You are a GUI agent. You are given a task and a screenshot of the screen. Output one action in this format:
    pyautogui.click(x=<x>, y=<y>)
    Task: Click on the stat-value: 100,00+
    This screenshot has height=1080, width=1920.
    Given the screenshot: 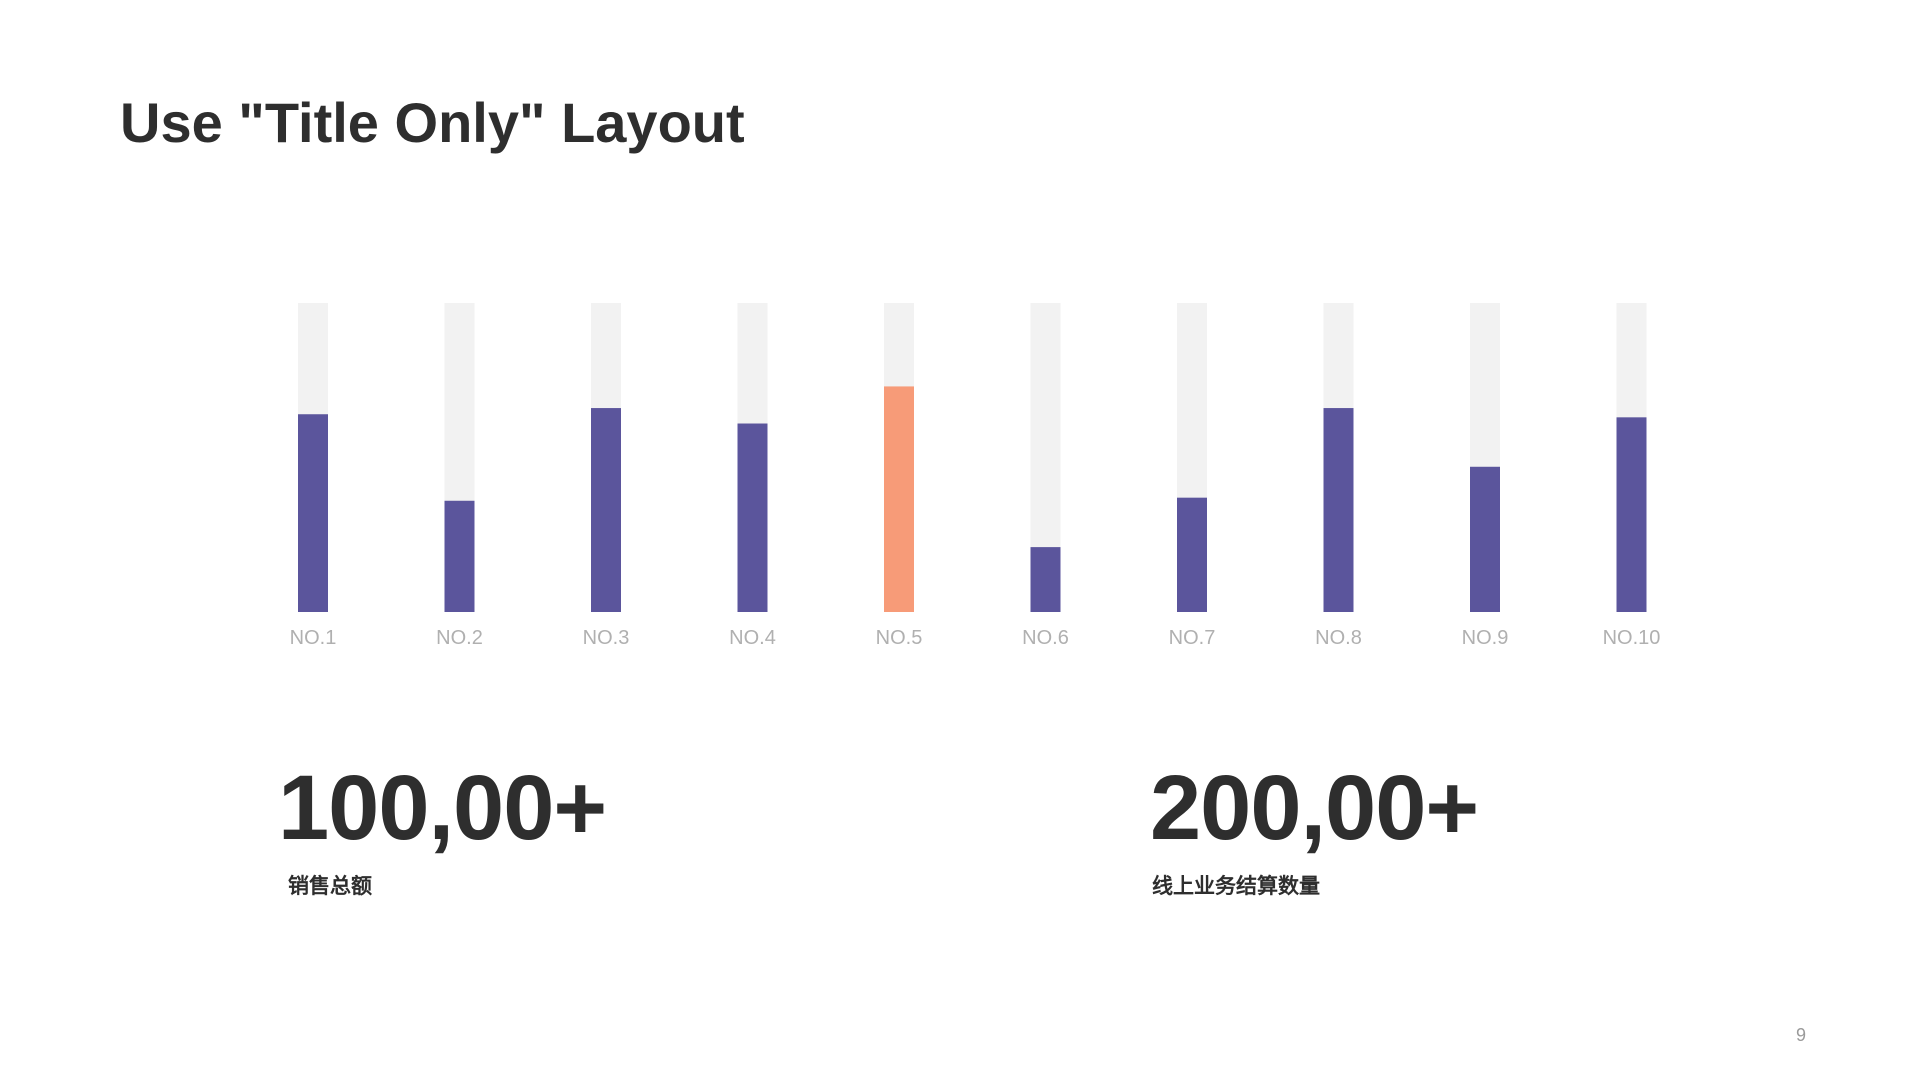 What is the action you would take?
    pyautogui.click(x=442, y=808)
    